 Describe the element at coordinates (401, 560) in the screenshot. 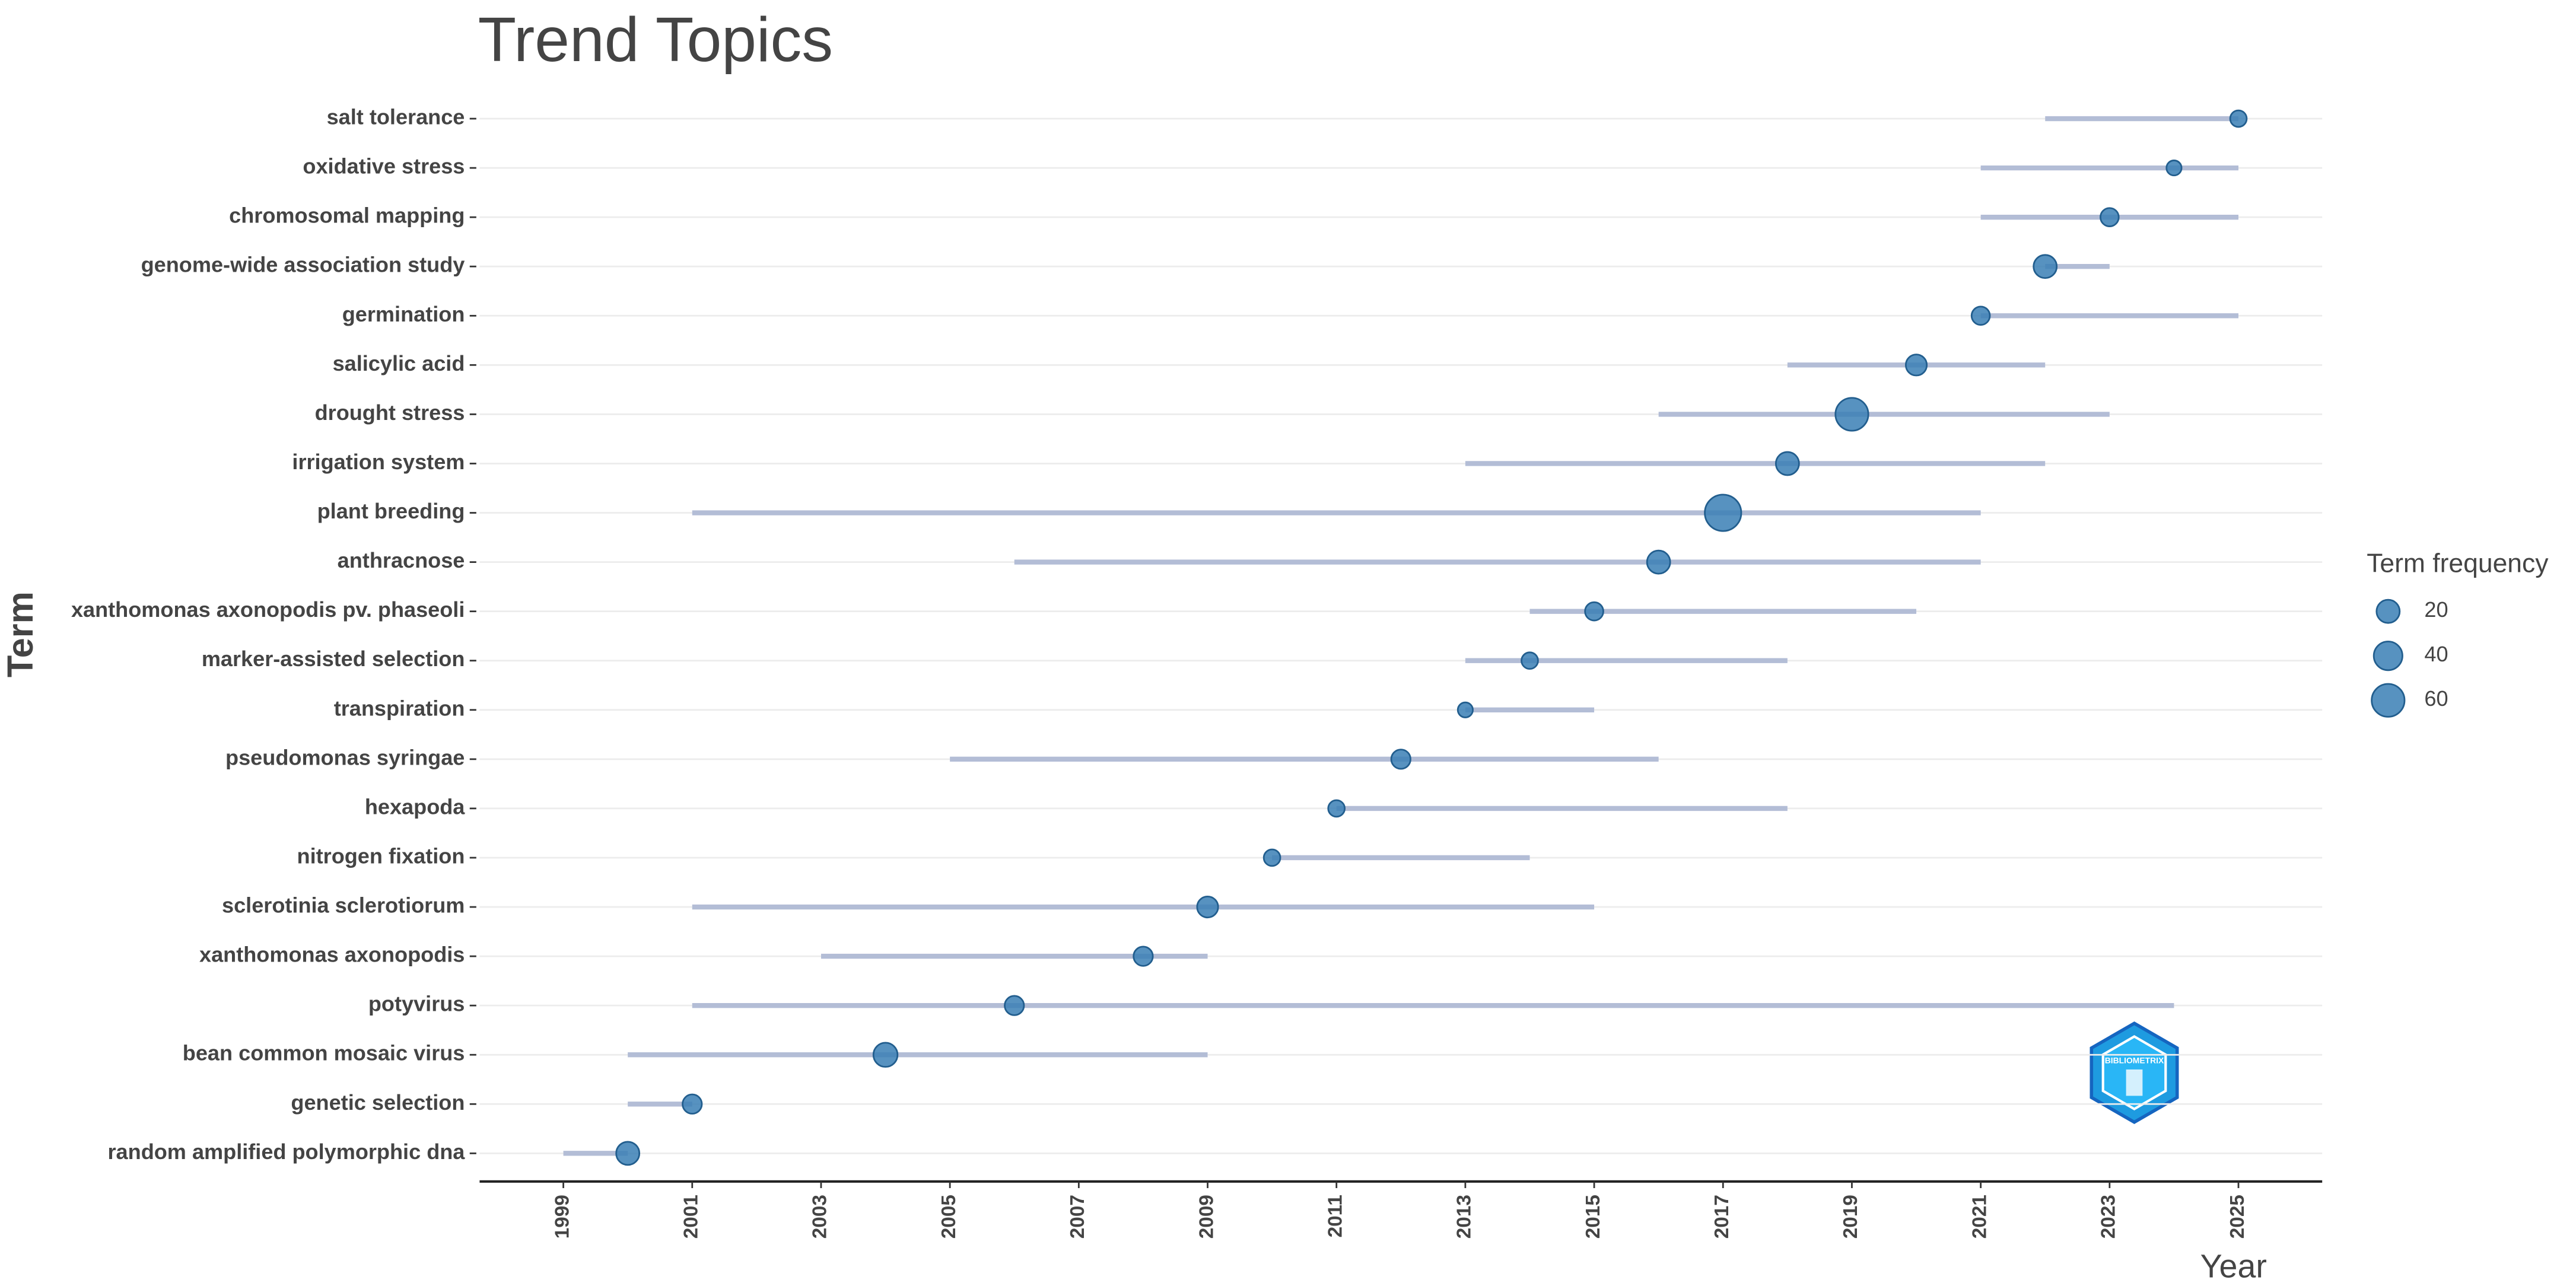

I see `y-tick-label: anthracnose` at that location.